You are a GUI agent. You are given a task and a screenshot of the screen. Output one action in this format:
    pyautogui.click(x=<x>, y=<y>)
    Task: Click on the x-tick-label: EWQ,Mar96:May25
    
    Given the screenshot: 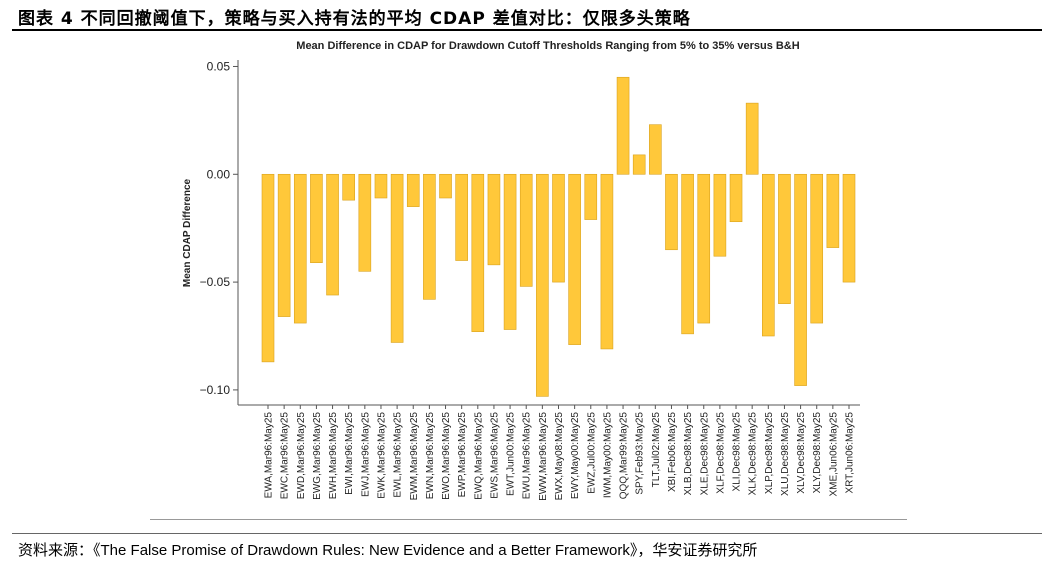 What is the action you would take?
    pyautogui.click(x=478, y=456)
    